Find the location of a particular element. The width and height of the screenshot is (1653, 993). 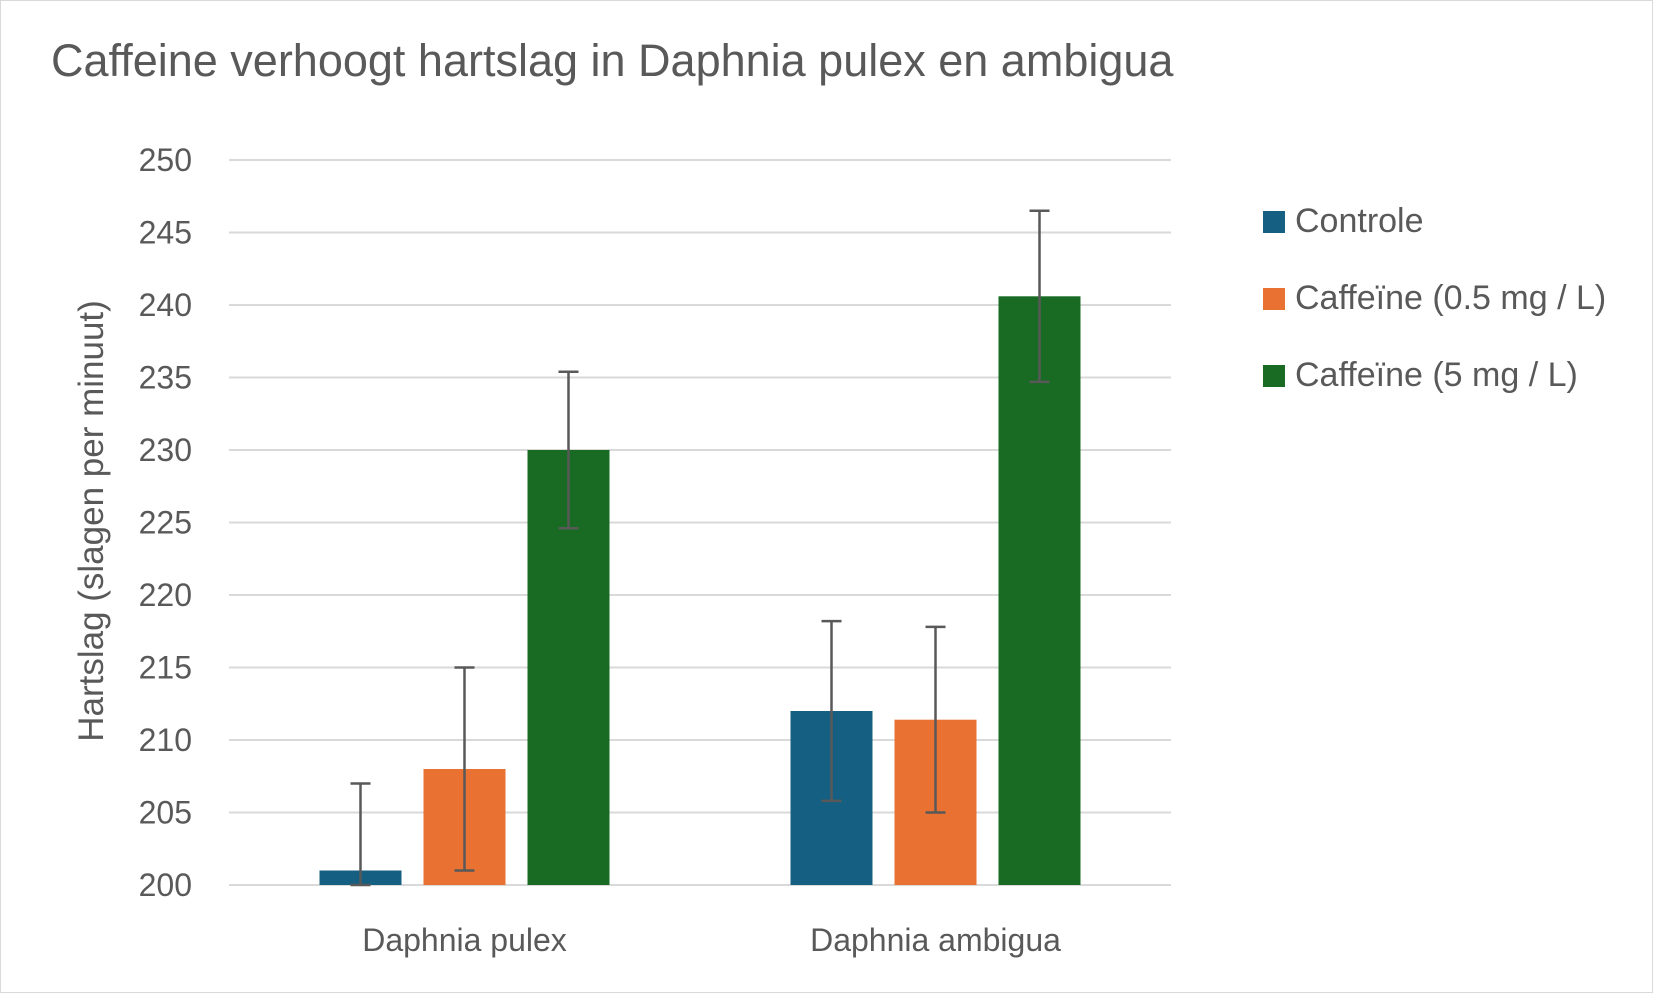

legend-item: Caffeïne (5 mg / L) is located at coordinates (1434, 375).